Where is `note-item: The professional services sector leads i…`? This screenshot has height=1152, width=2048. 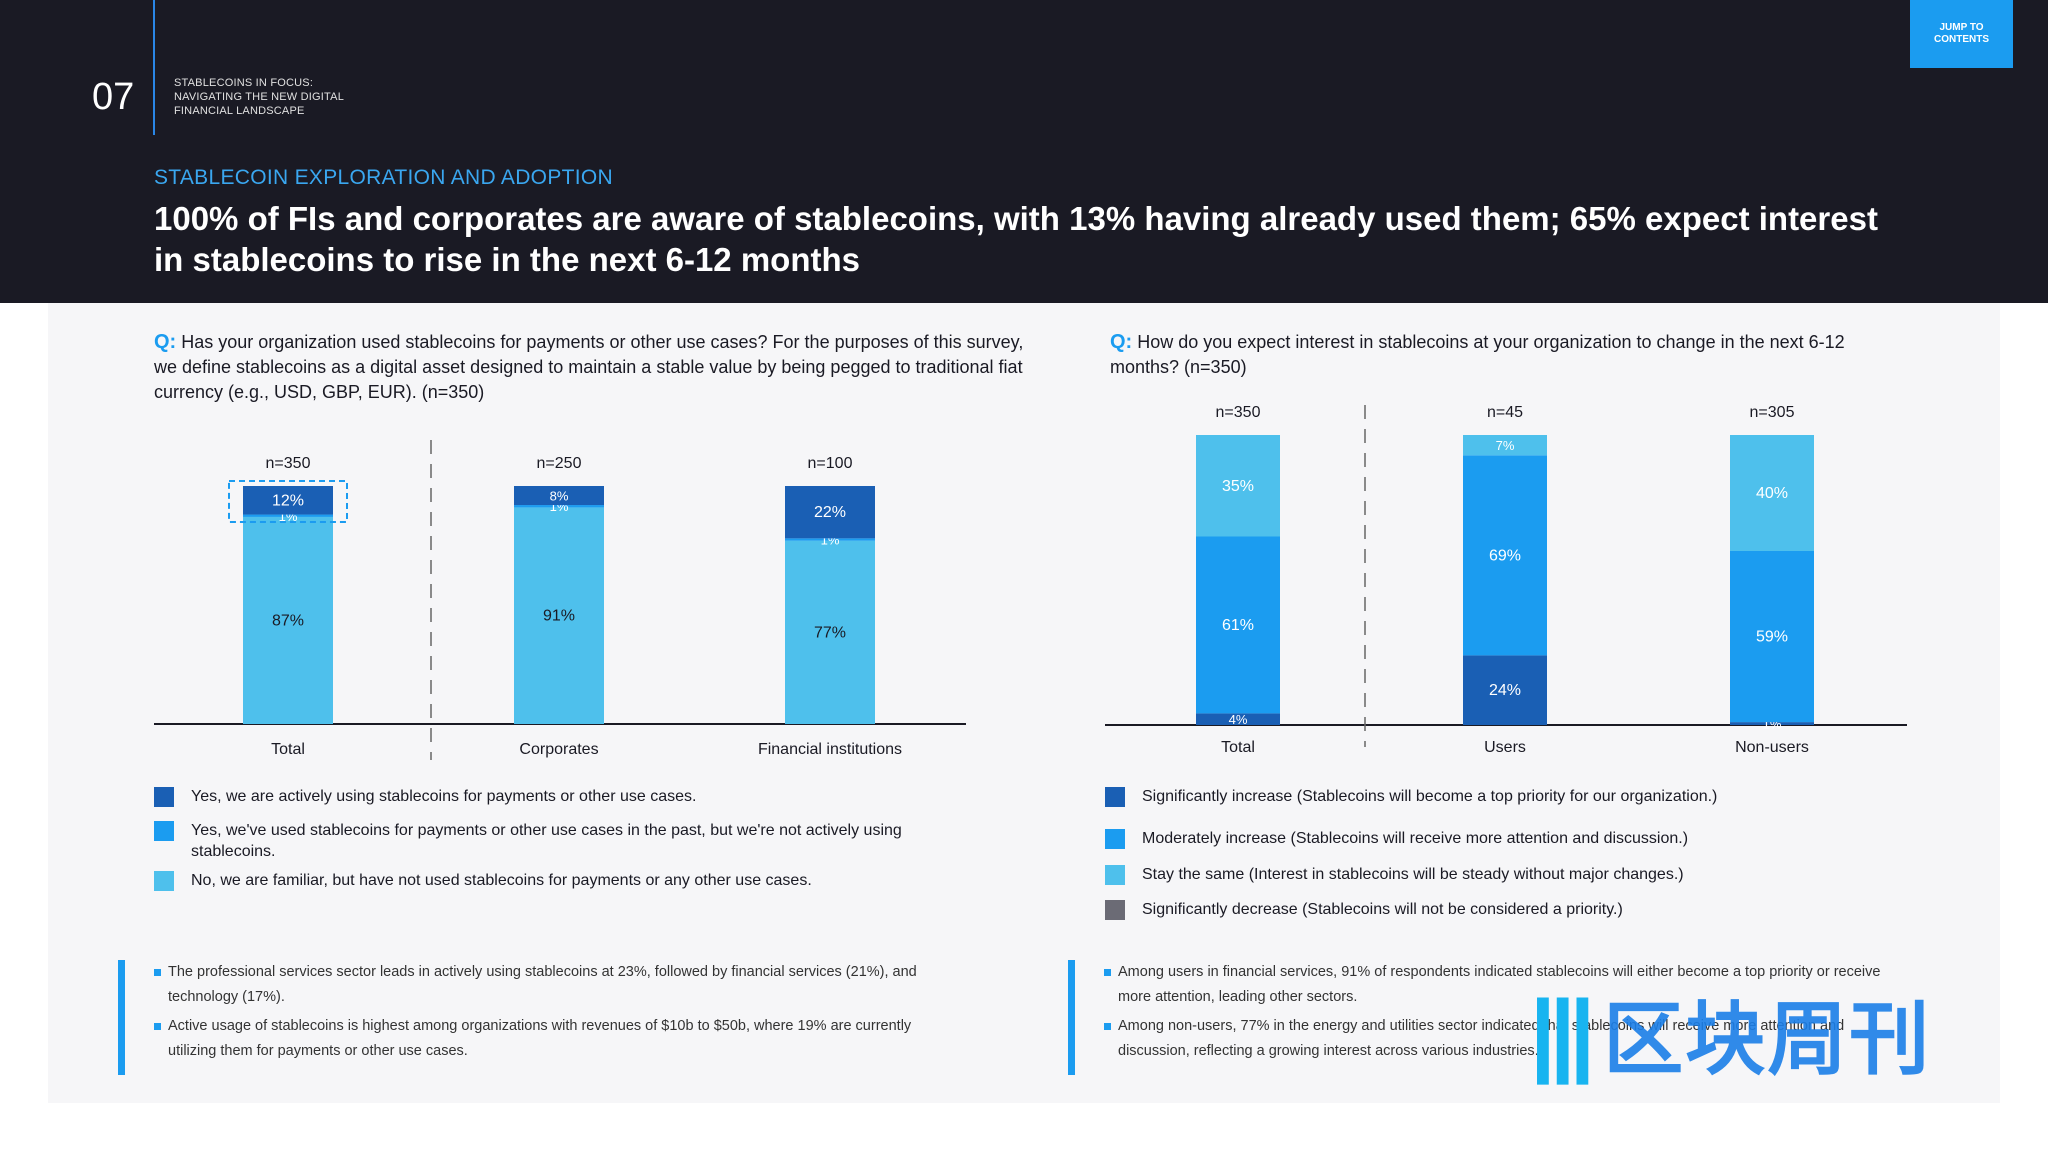 note-item: The professional services sector leads i… is located at coordinates (539, 985).